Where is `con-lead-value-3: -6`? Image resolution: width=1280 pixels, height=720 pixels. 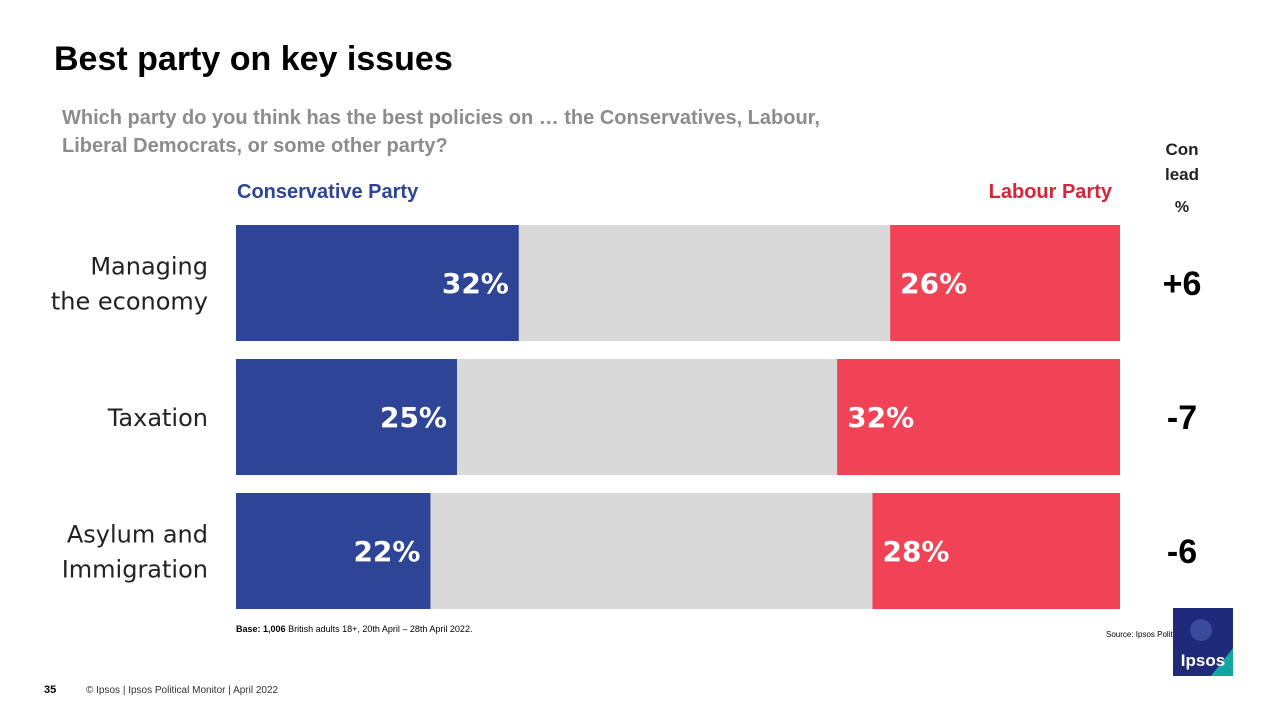
con-lead-value-3: -6 is located at coordinates (1182, 552).